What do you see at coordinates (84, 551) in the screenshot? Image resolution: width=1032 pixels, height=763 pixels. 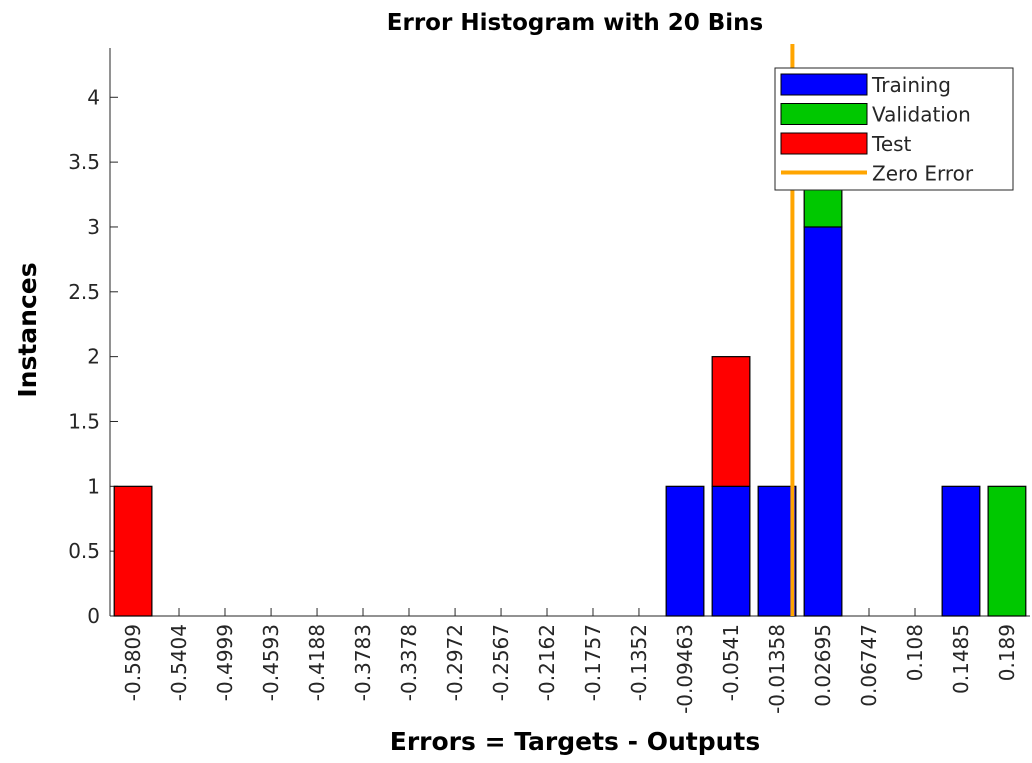 I see `y-tick-label: 0.5` at bounding box center [84, 551].